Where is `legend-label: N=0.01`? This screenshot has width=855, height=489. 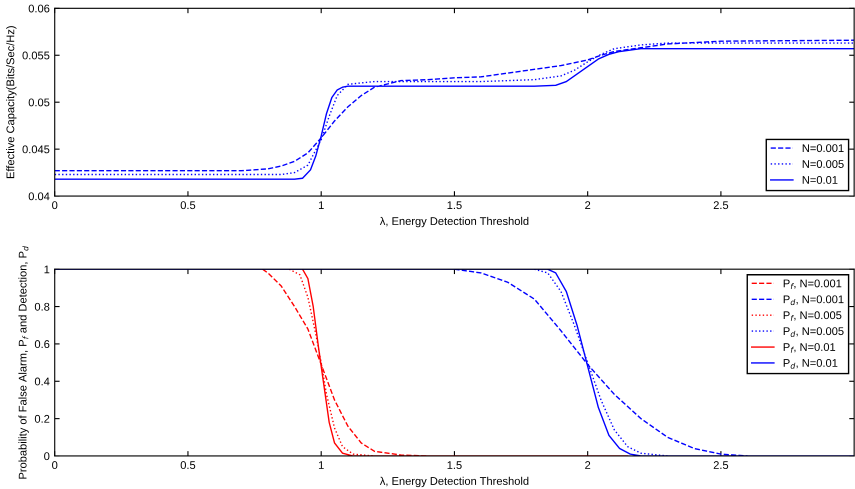
legend-label: N=0.01 is located at coordinates (820, 180).